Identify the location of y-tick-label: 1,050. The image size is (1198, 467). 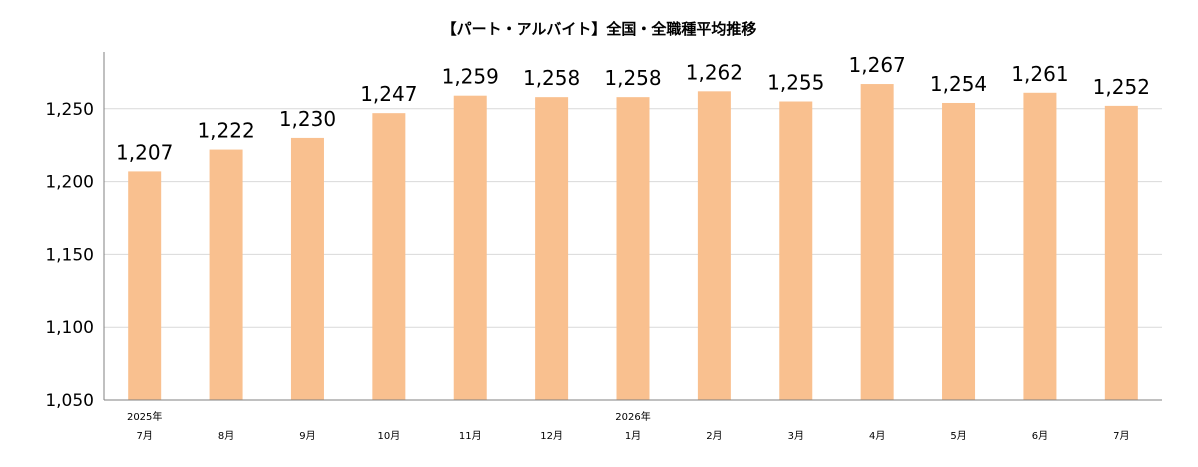
(69, 401).